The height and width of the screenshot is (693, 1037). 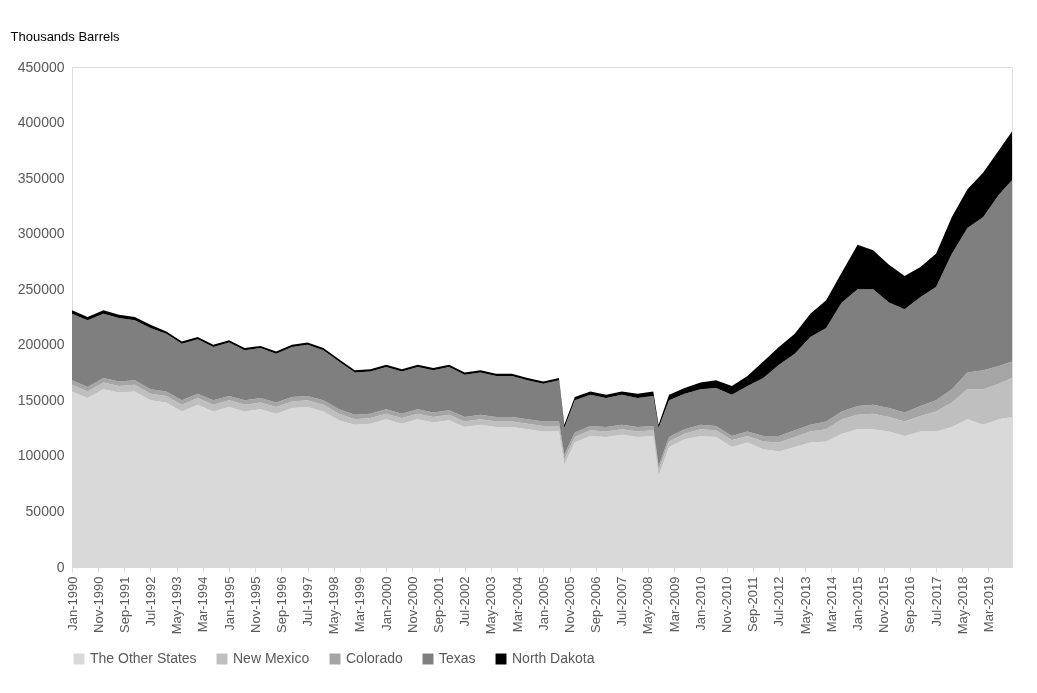 What do you see at coordinates (150, 601) in the screenshot?
I see `x-tick-label: Jul-1992` at bounding box center [150, 601].